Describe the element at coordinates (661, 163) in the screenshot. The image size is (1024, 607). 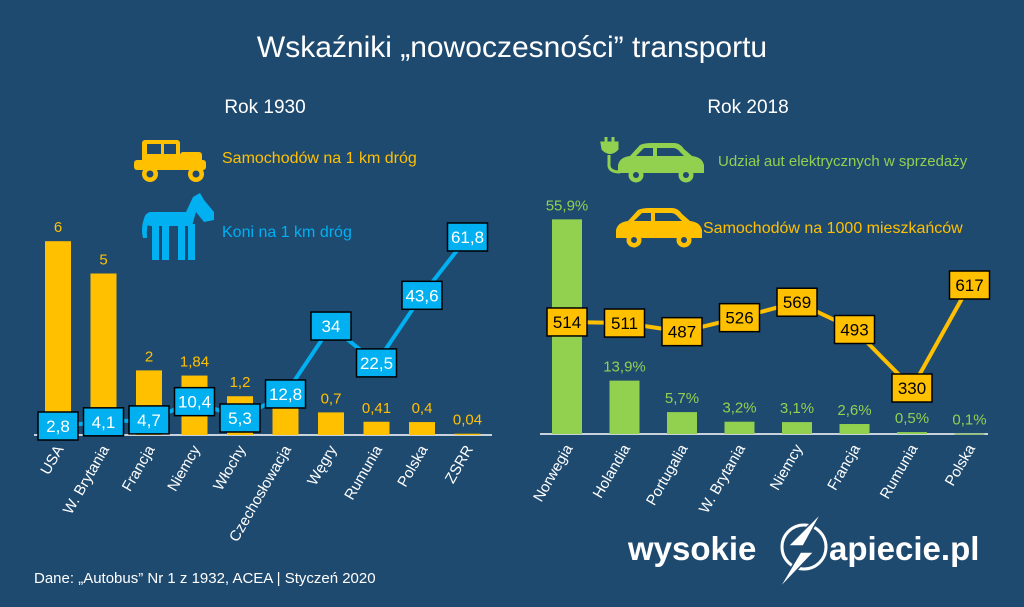
I see `electric-car-icon` at that location.